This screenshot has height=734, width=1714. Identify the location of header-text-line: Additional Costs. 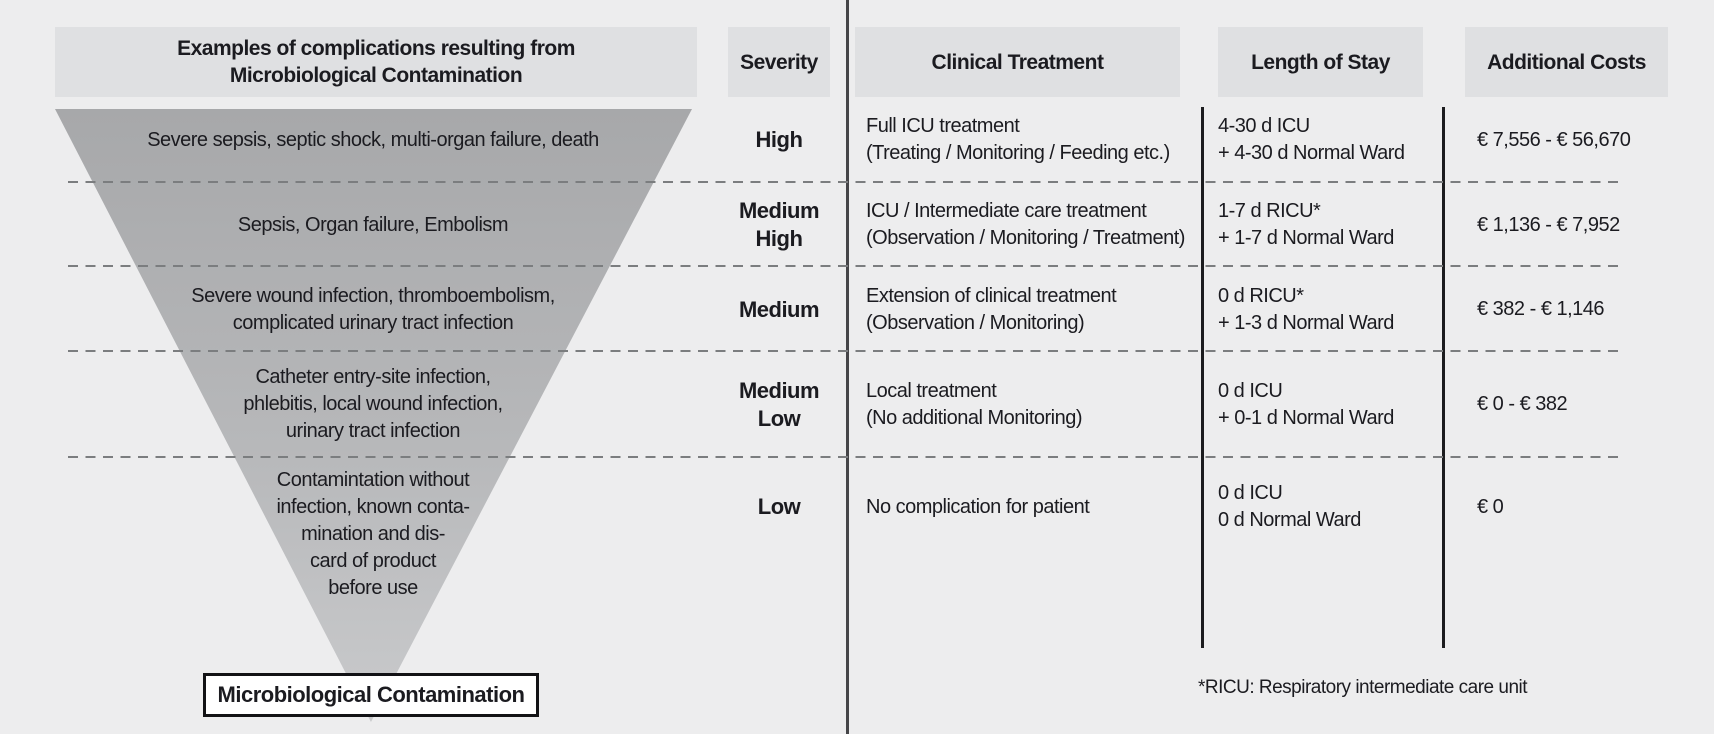
(1566, 62).